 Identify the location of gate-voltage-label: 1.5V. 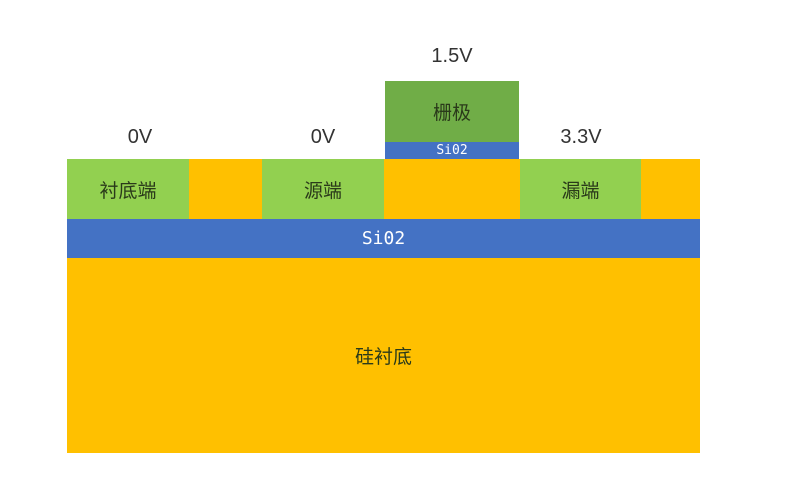
(452, 56).